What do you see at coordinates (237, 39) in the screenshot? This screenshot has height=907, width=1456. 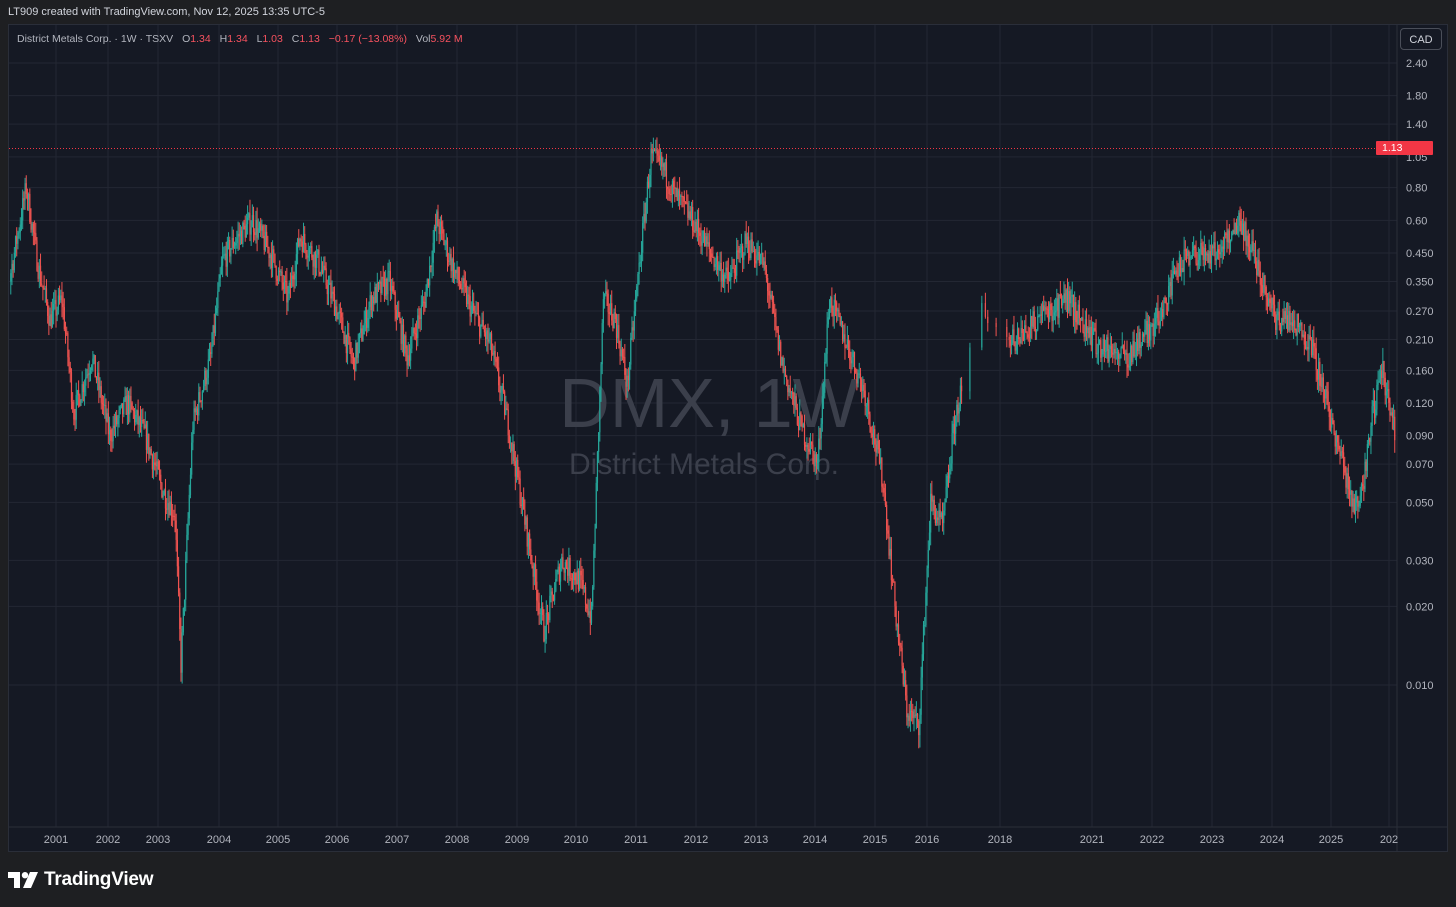 I see `legend-high-value: 1.34` at bounding box center [237, 39].